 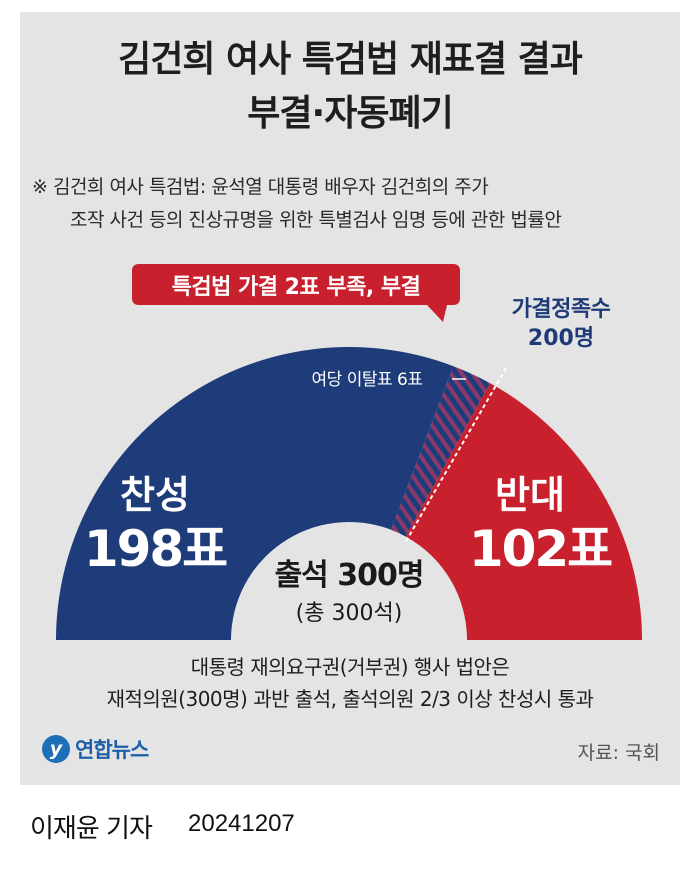 What do you see at coordinates (350, 59) in the screenshot?
I see `title-line-1: 김건희 여사 특검법 재표결 결과` at bounding box center [350, 59].